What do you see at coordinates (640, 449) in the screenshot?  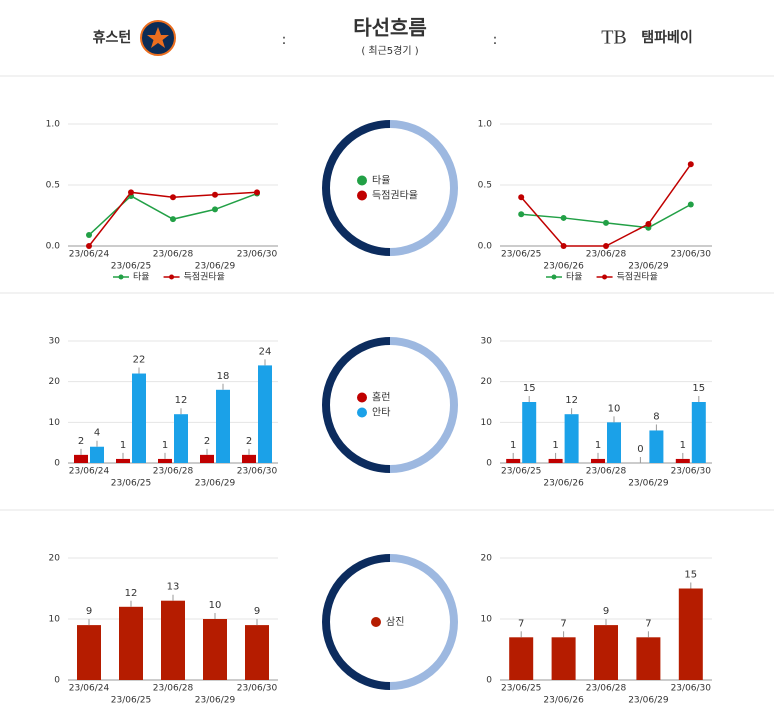 I see `data-label: 0` at bounding box center [640, 449].